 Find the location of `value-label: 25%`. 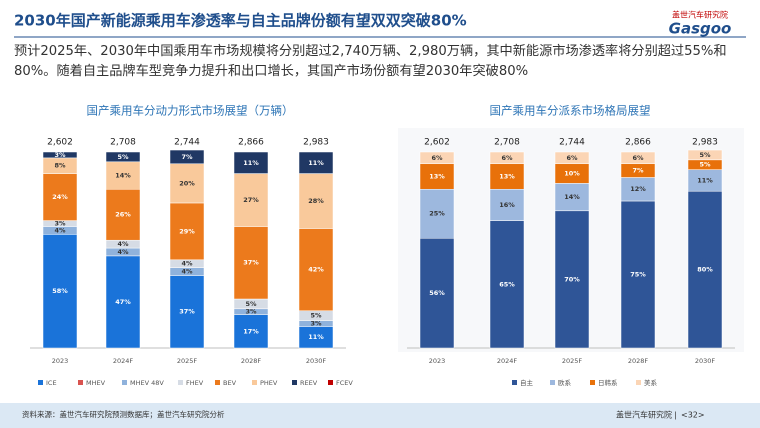

value-label: 25% is located at coordinates (437, 214).